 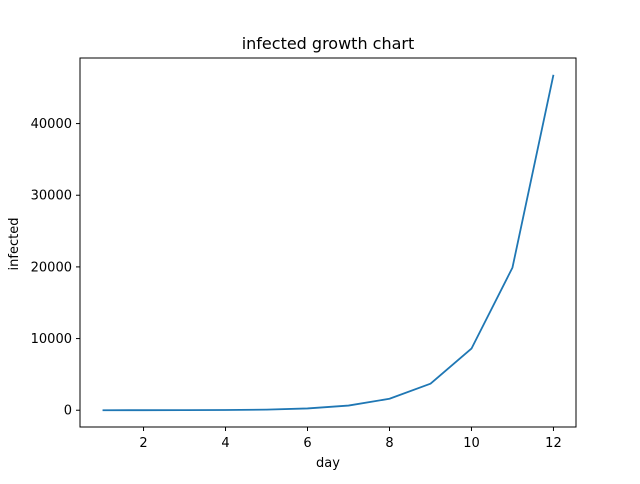 What do you see at coordinates (471, 443) in the screenshot?
I see `x-tick-label: 10` at bounding box center [471, 443].